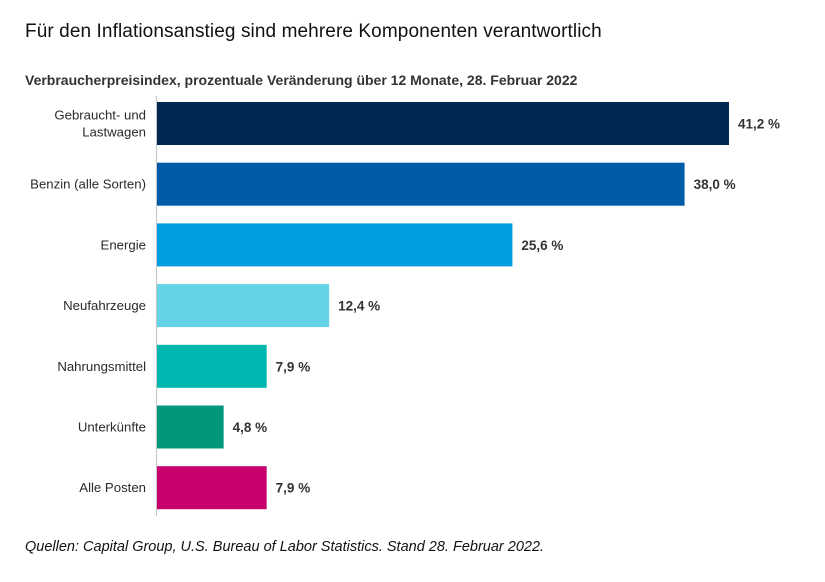 This screenshot has height=582, width=825. Describe the element at coordinates (542, 245) in the screenshot. I see `value-label: 25,6 %` at that location.